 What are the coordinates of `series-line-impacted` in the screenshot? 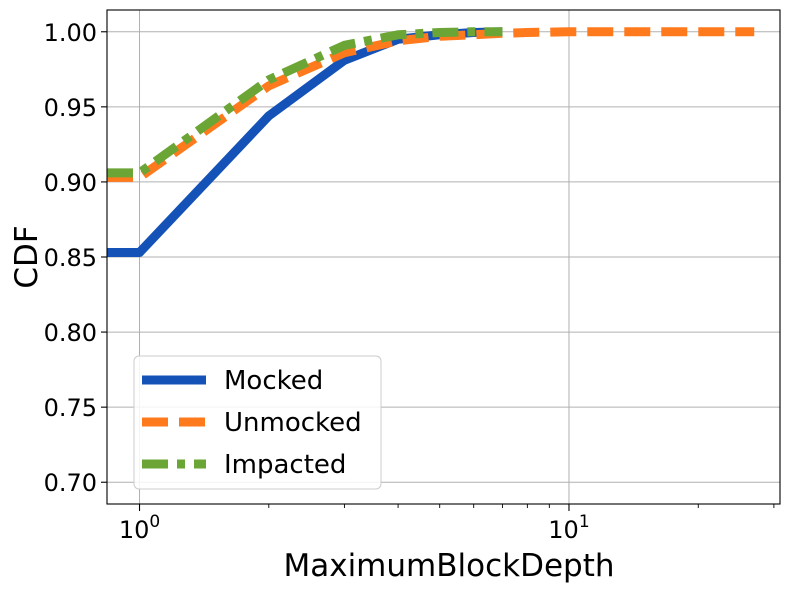 It's located at (305, 102).